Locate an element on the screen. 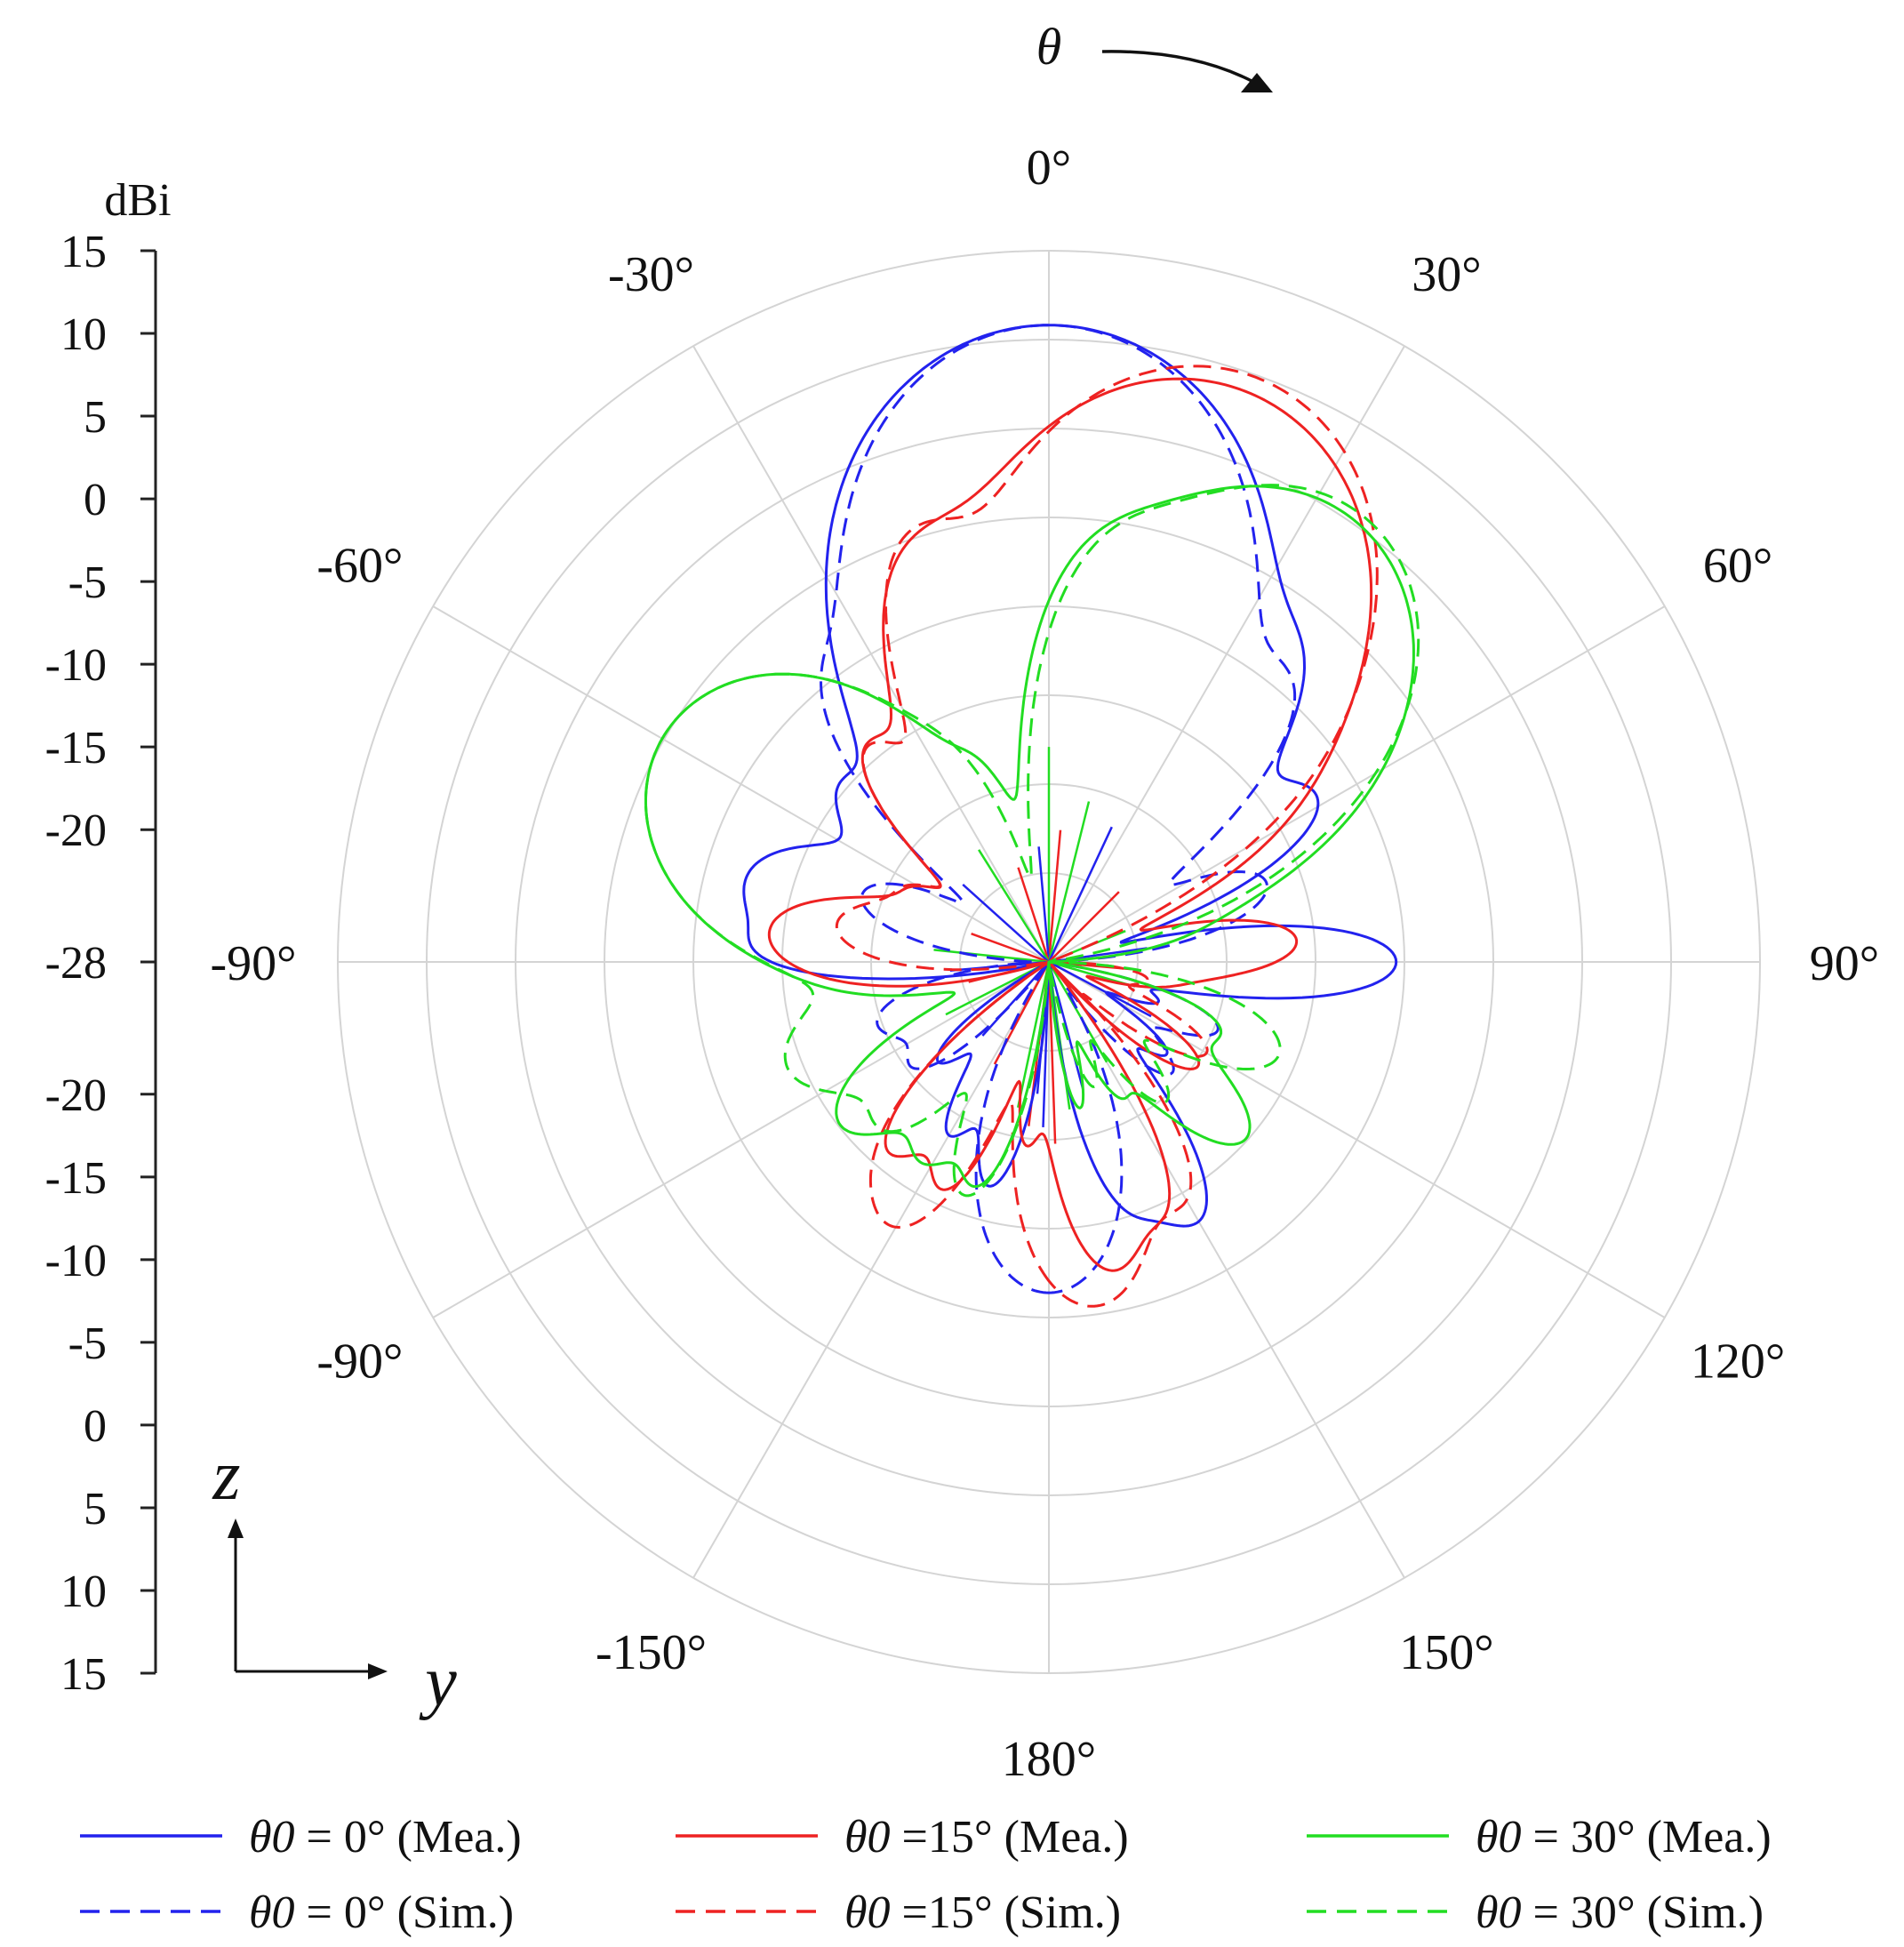 This screenshot has height=1947, width=1904. legend-item: θ0 = 0° (Sim.) is located at coordinates (297, 1912).